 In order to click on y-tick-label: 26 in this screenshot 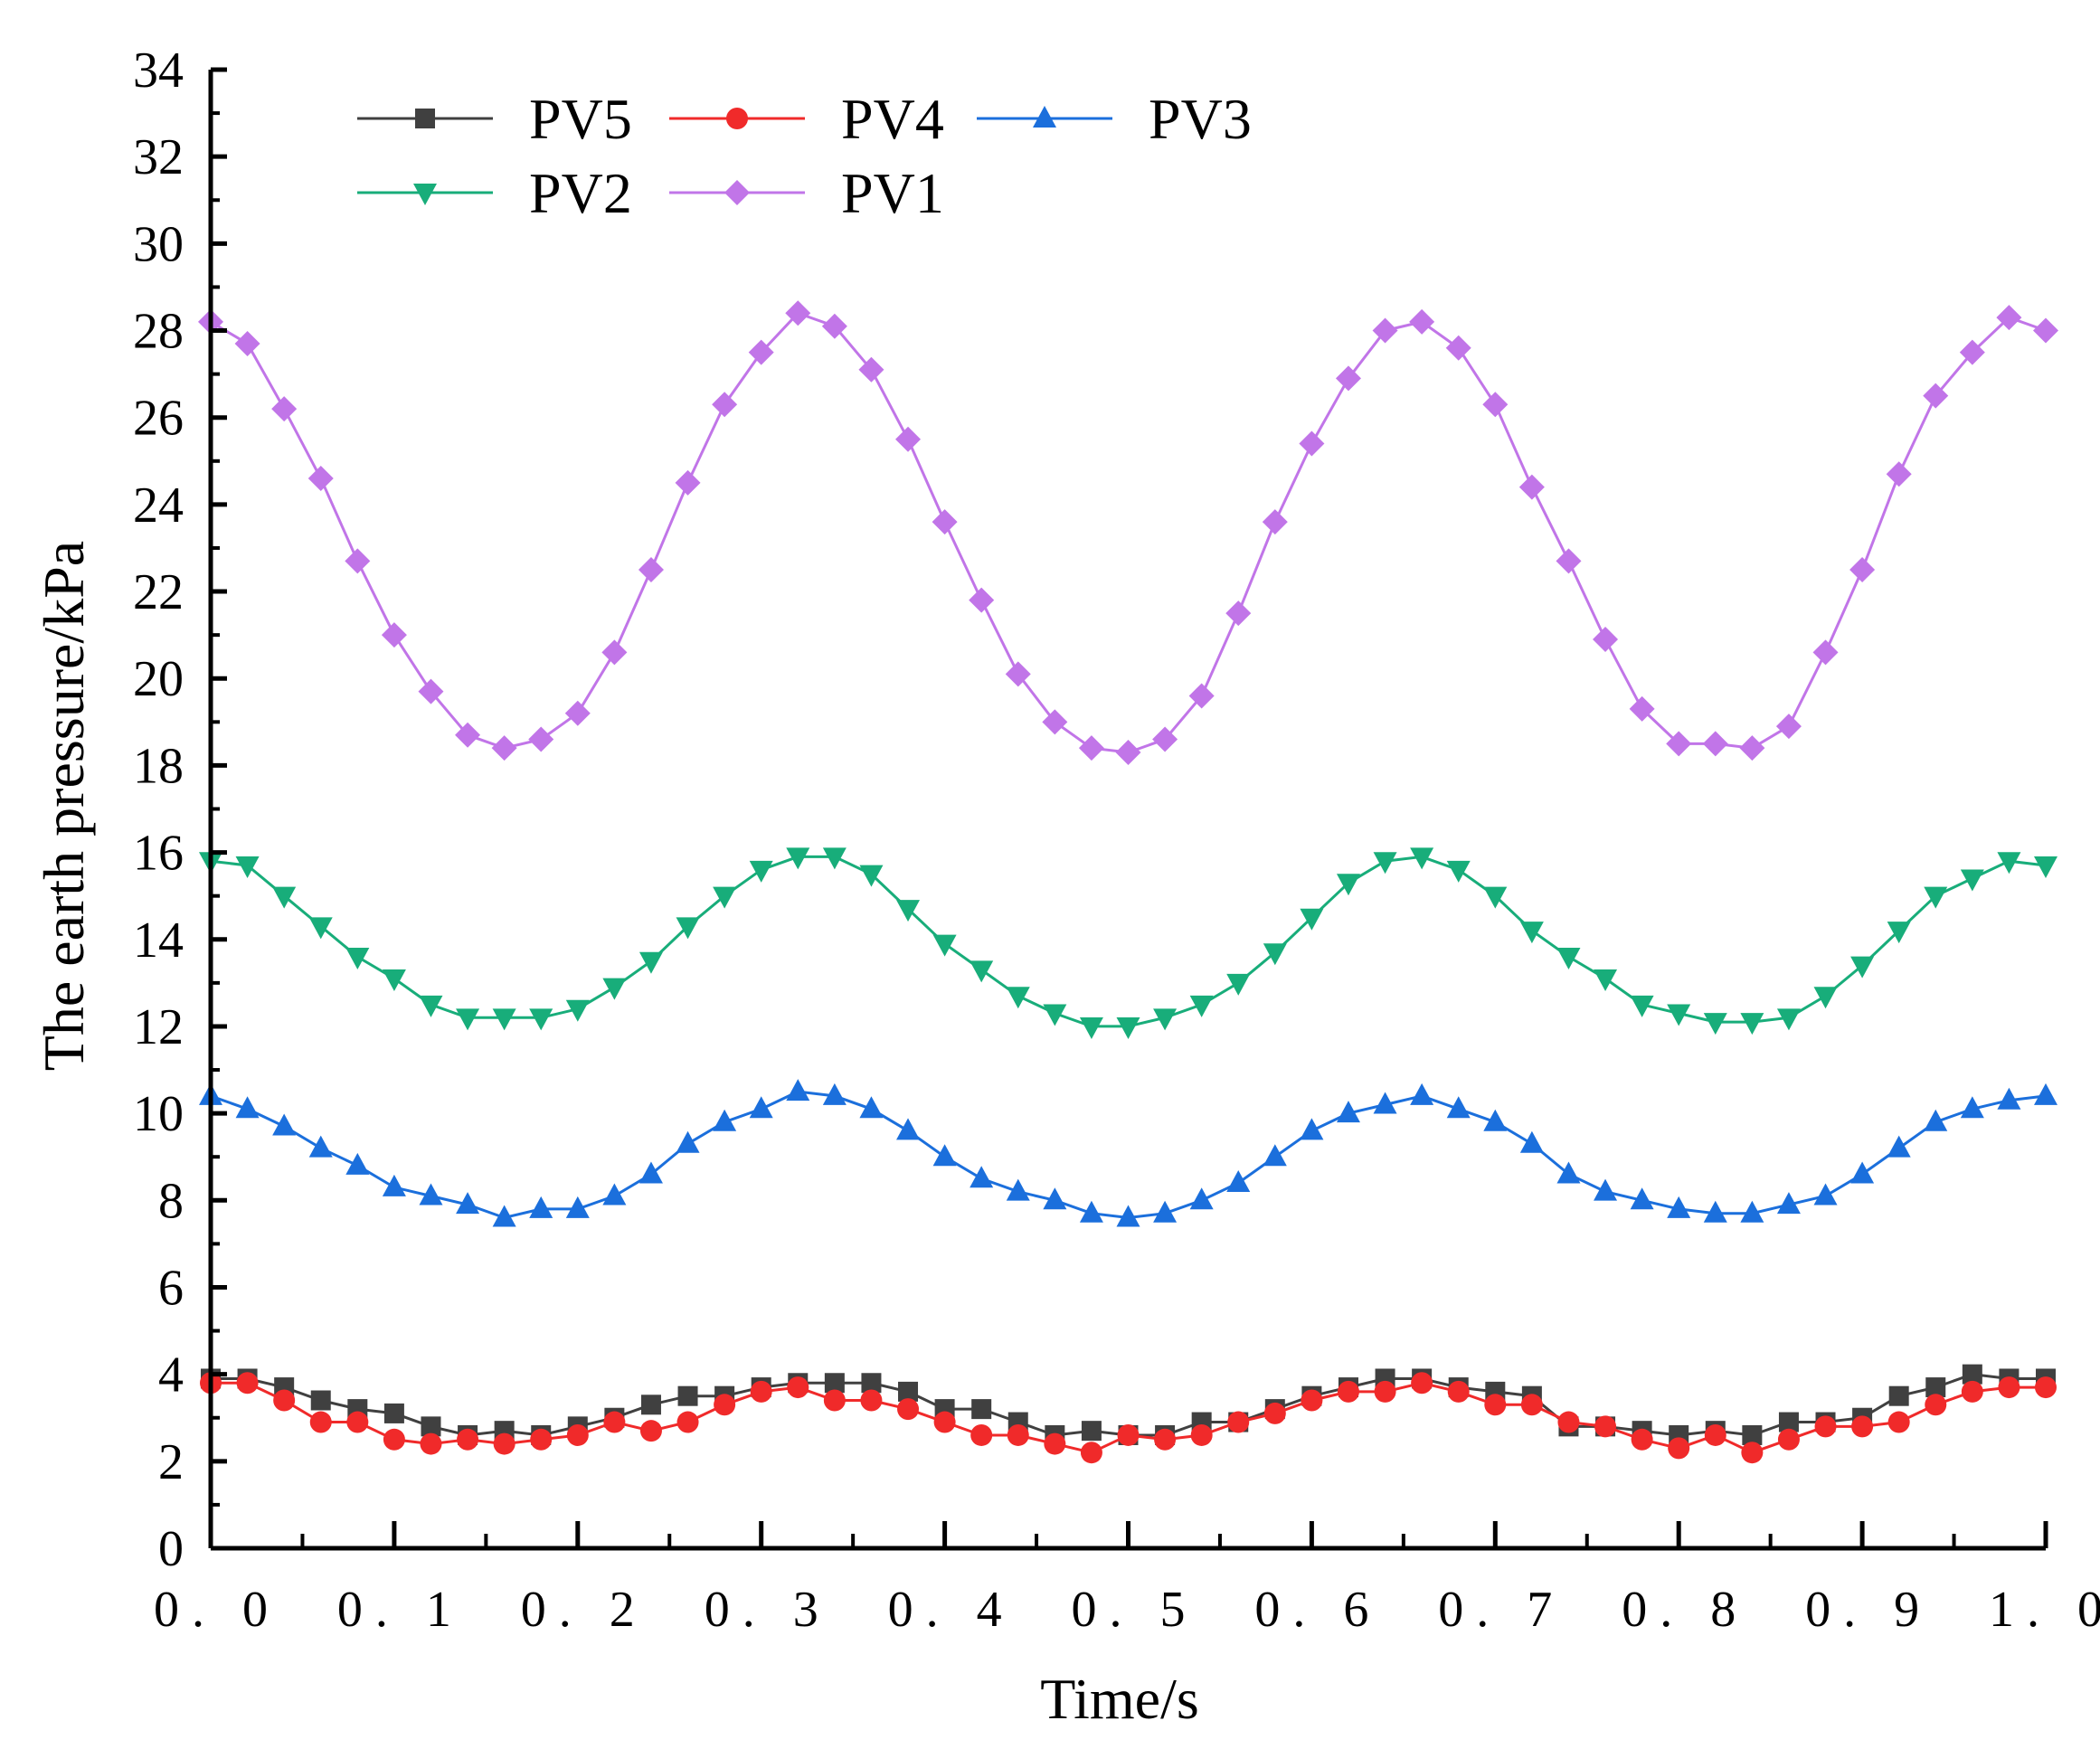, I will do `click(158, 419)`.